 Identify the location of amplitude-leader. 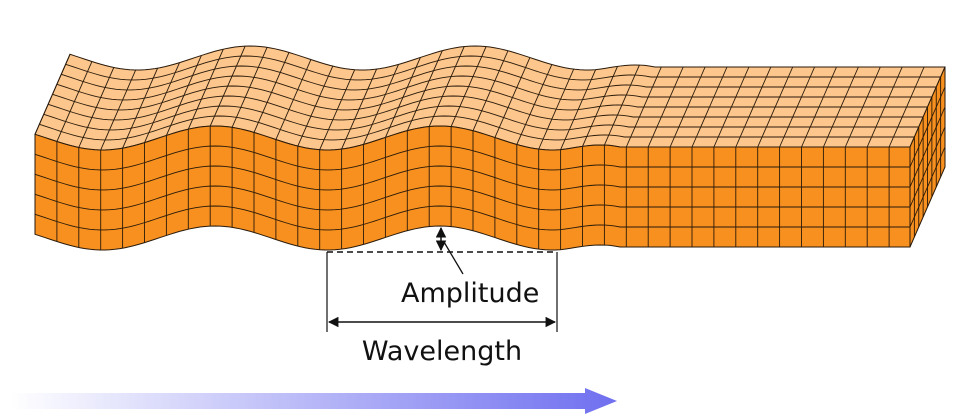
(453, 258).